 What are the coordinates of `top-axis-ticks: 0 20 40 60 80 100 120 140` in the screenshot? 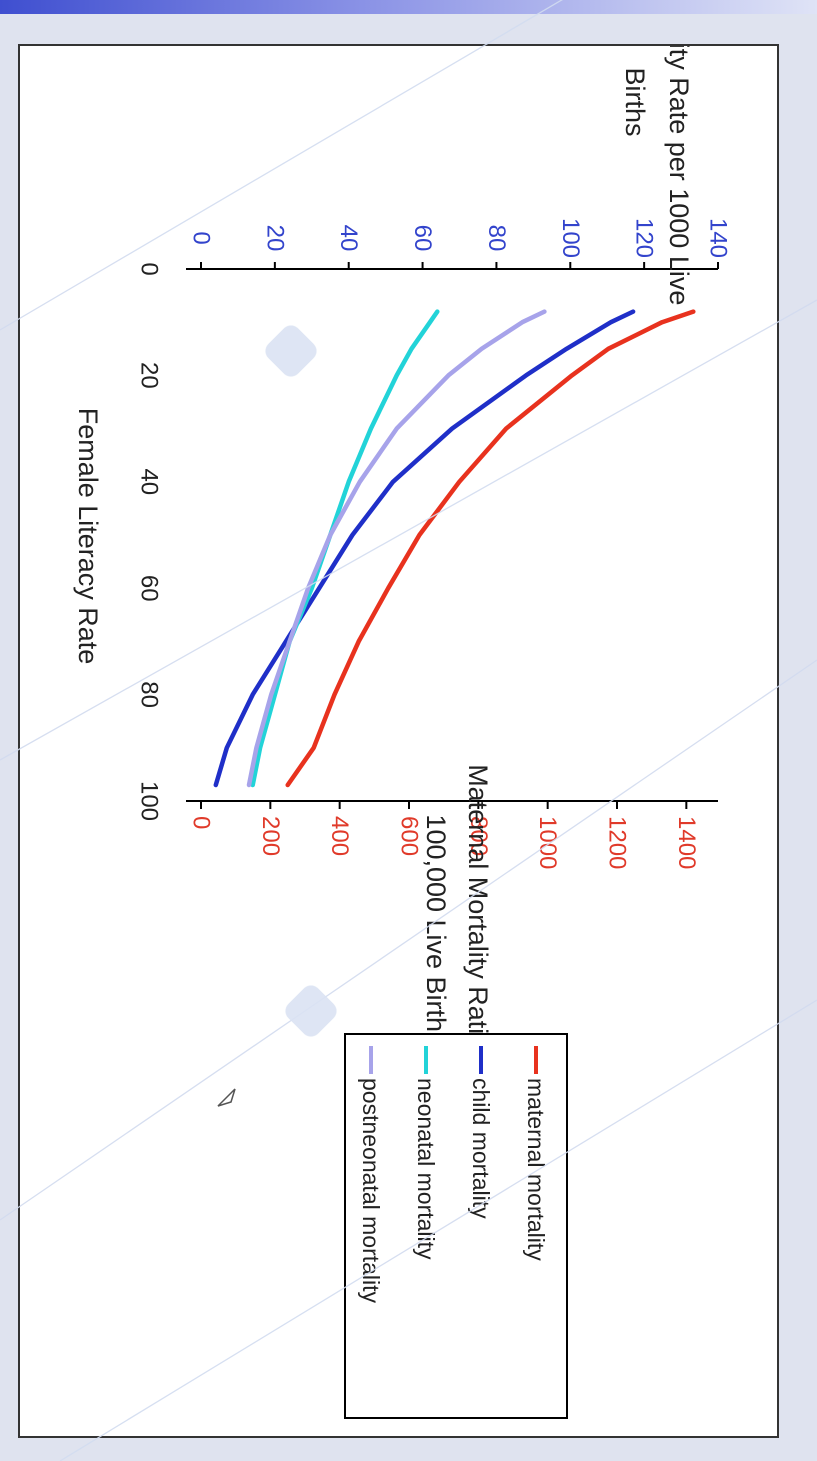 It's located at (460, 243).